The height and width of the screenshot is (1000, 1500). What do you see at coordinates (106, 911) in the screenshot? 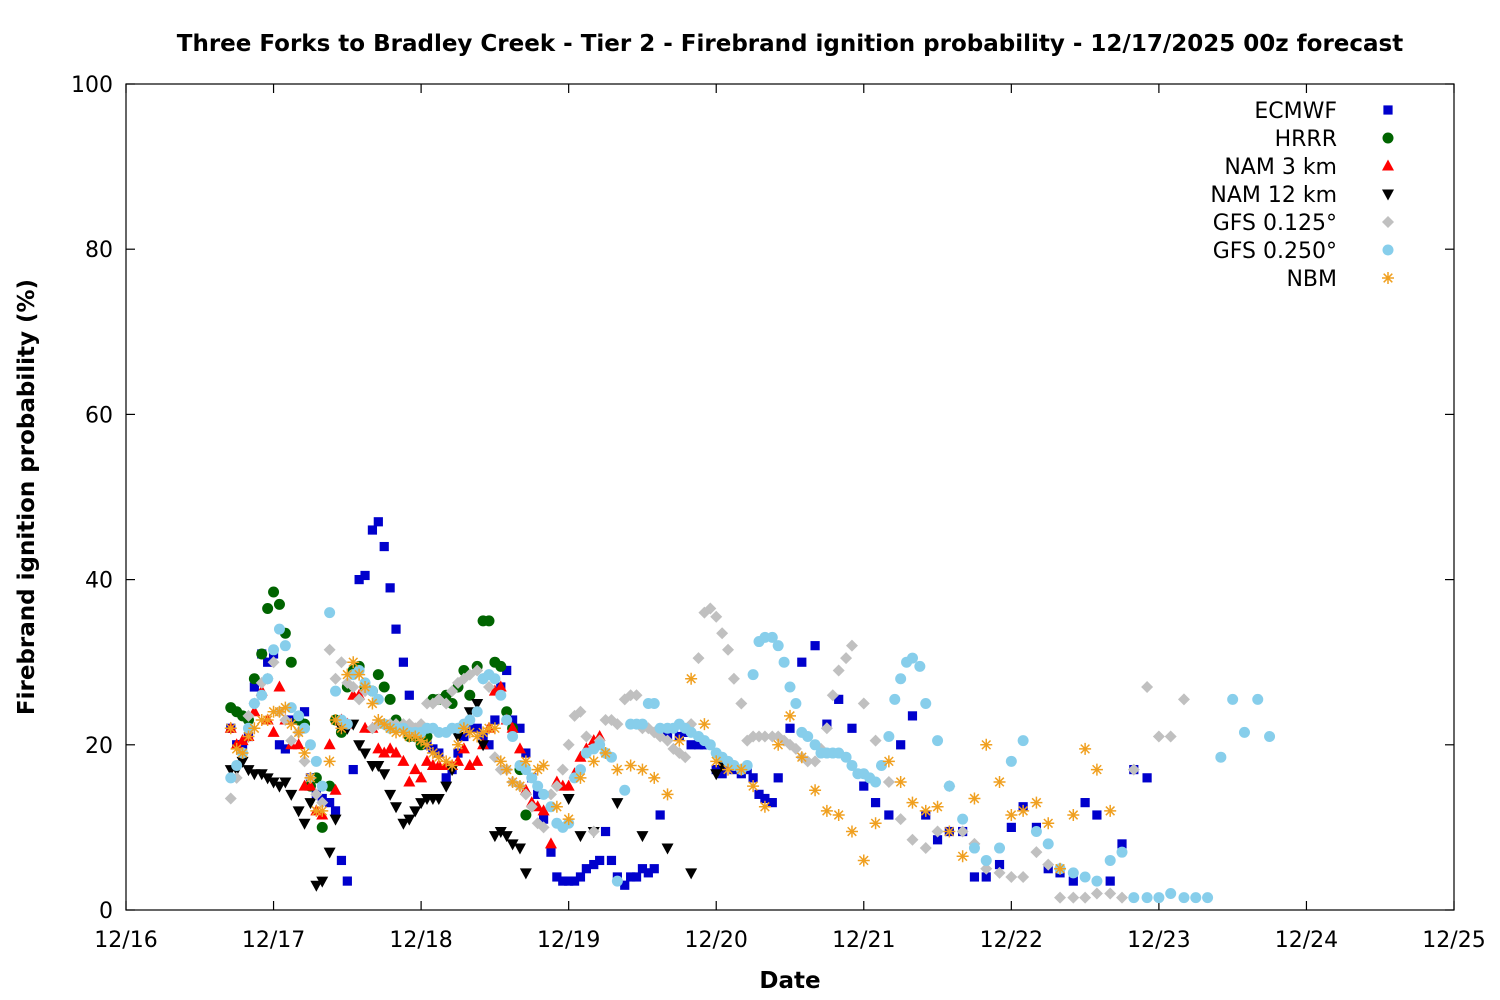
I see `y-tick-label: 0` at bounding box center [106, 911].